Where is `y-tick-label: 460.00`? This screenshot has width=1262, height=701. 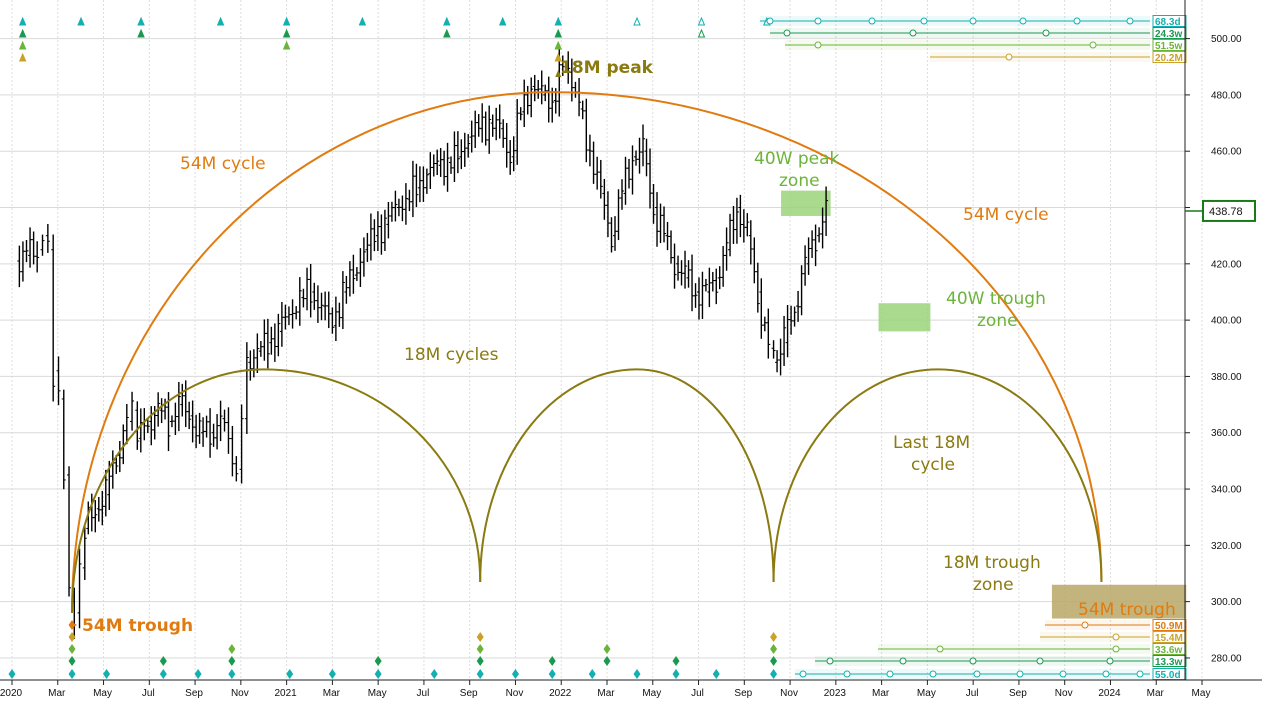 y-tick-label: 460.00 is located at coordinates (1226, 152).